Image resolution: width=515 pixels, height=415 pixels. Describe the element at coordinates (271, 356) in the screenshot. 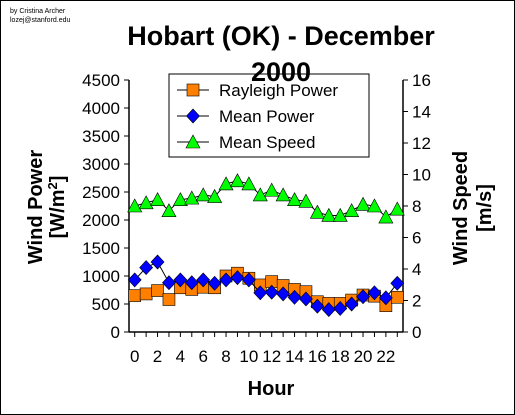

I see `x-tick-label: 12` at that location.